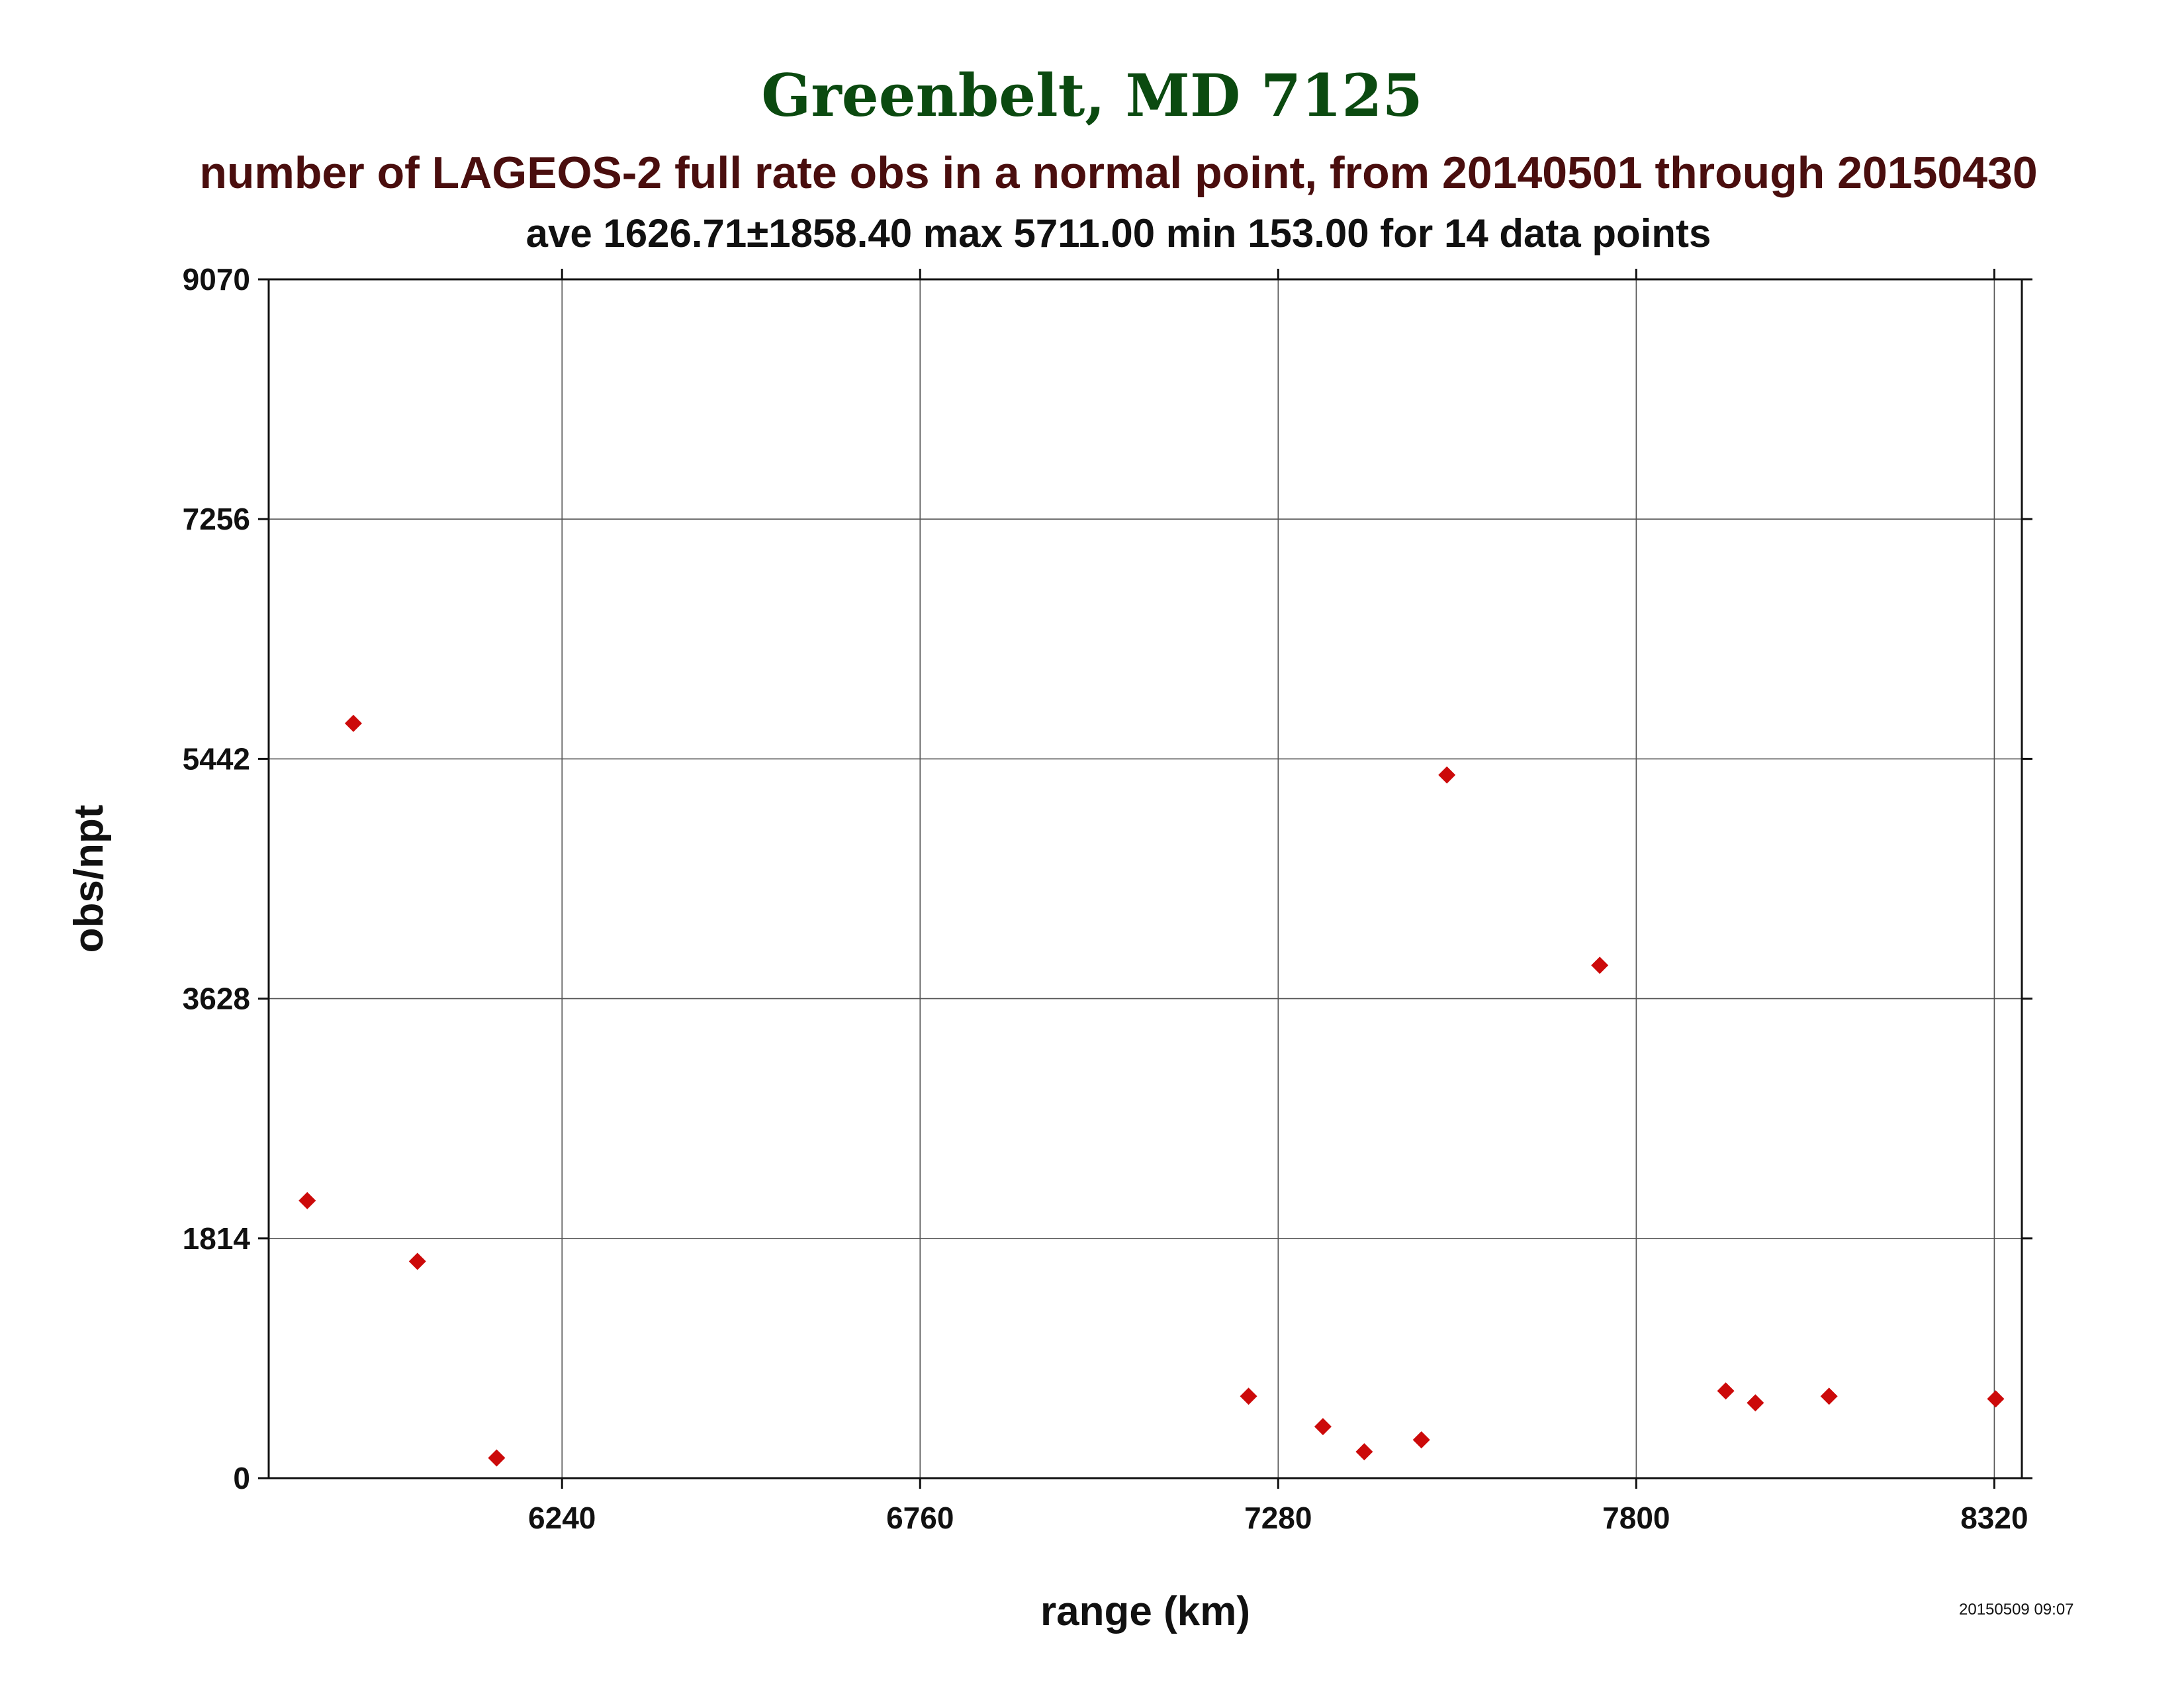 The height and width of the screenshot is (1688, 2184). Describe the element at coordinates (920, 1518) in the screenshot. I see `x-tick-label: 6760` at that location.